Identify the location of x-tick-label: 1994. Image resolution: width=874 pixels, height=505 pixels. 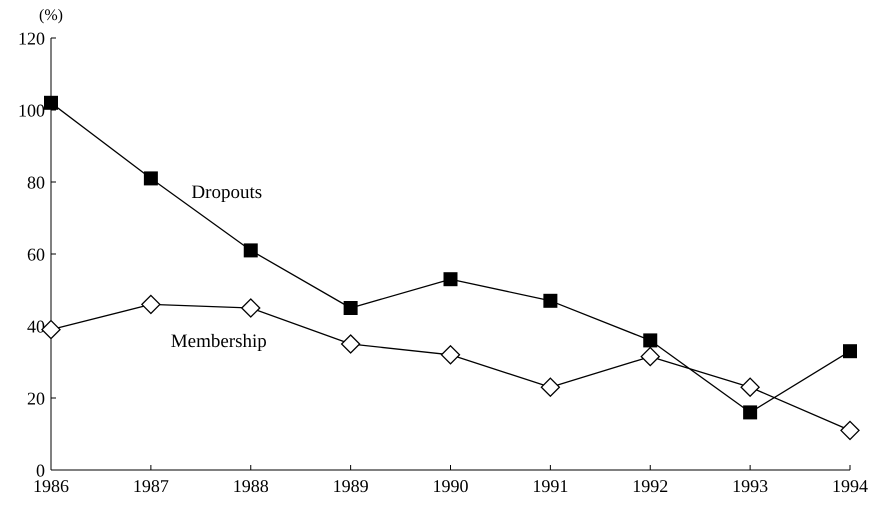
(850, 486).